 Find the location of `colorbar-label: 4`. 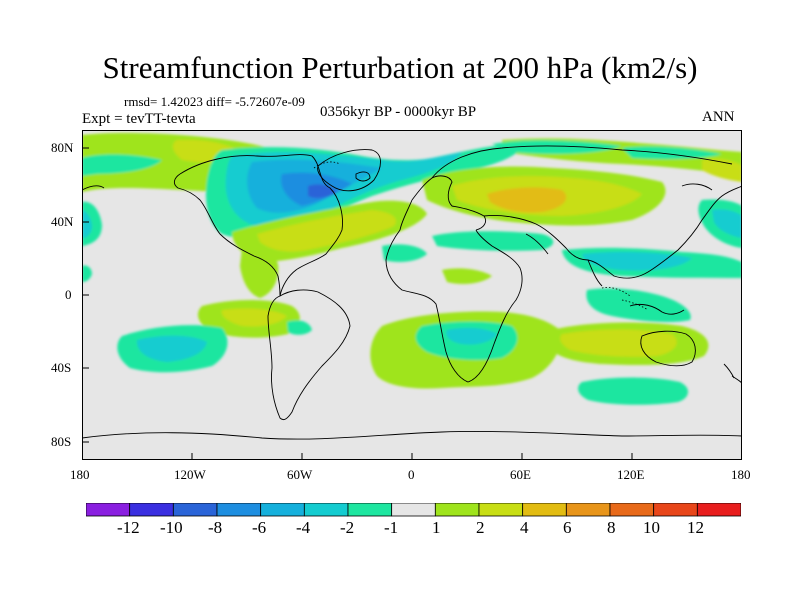

colorbar-label: 4 is located at coordinates (524, 527).